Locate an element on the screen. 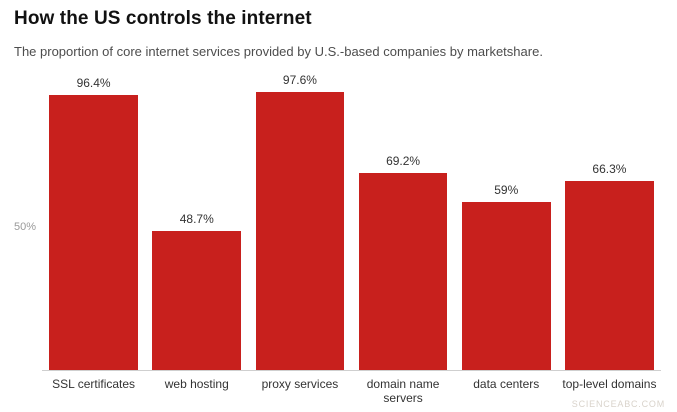 This screenshot has height=412, width=677. bar-value-label: 48.7% is located at coordinates (196, 219).